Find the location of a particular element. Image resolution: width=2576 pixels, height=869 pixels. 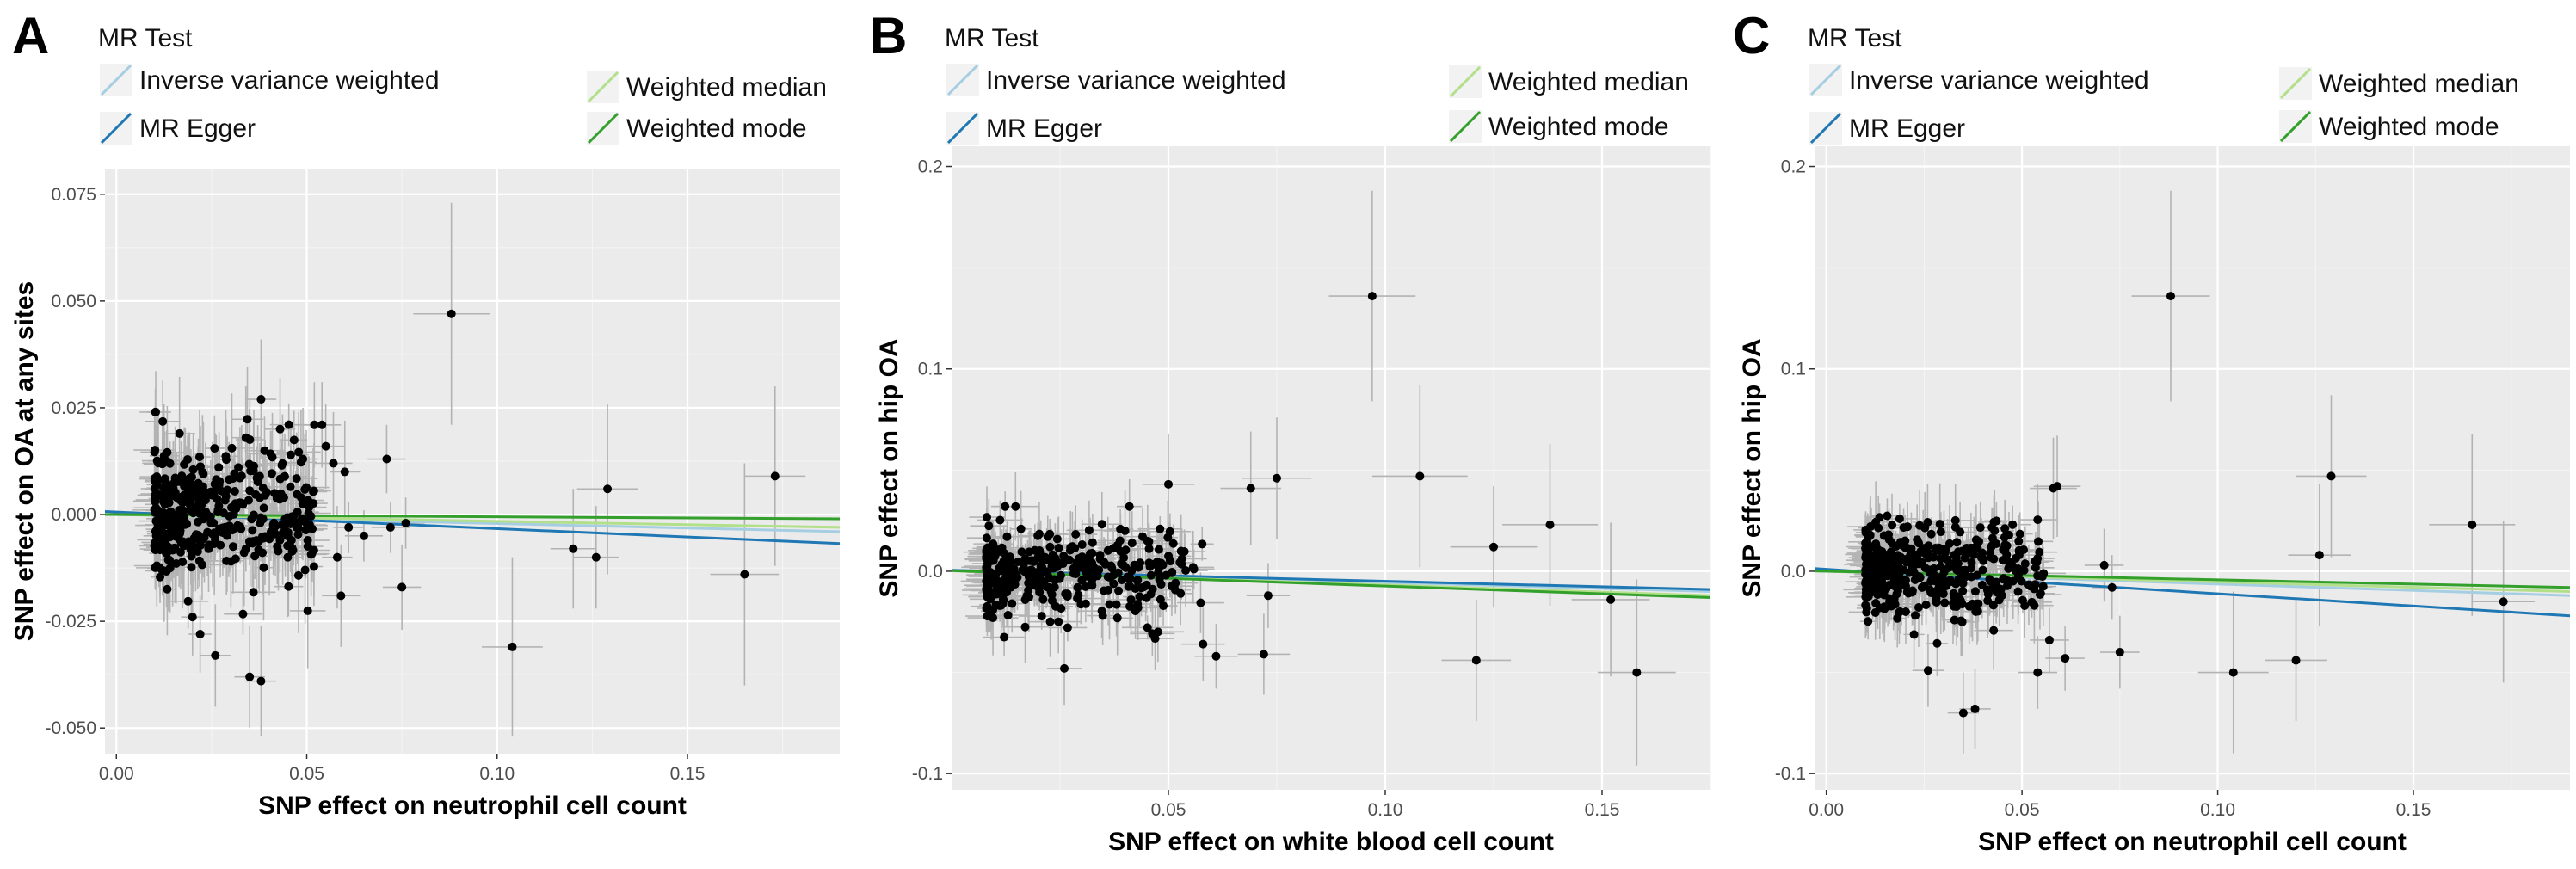

p1-legend-label-1: MR Egger is located at coordinates (1044, 129).